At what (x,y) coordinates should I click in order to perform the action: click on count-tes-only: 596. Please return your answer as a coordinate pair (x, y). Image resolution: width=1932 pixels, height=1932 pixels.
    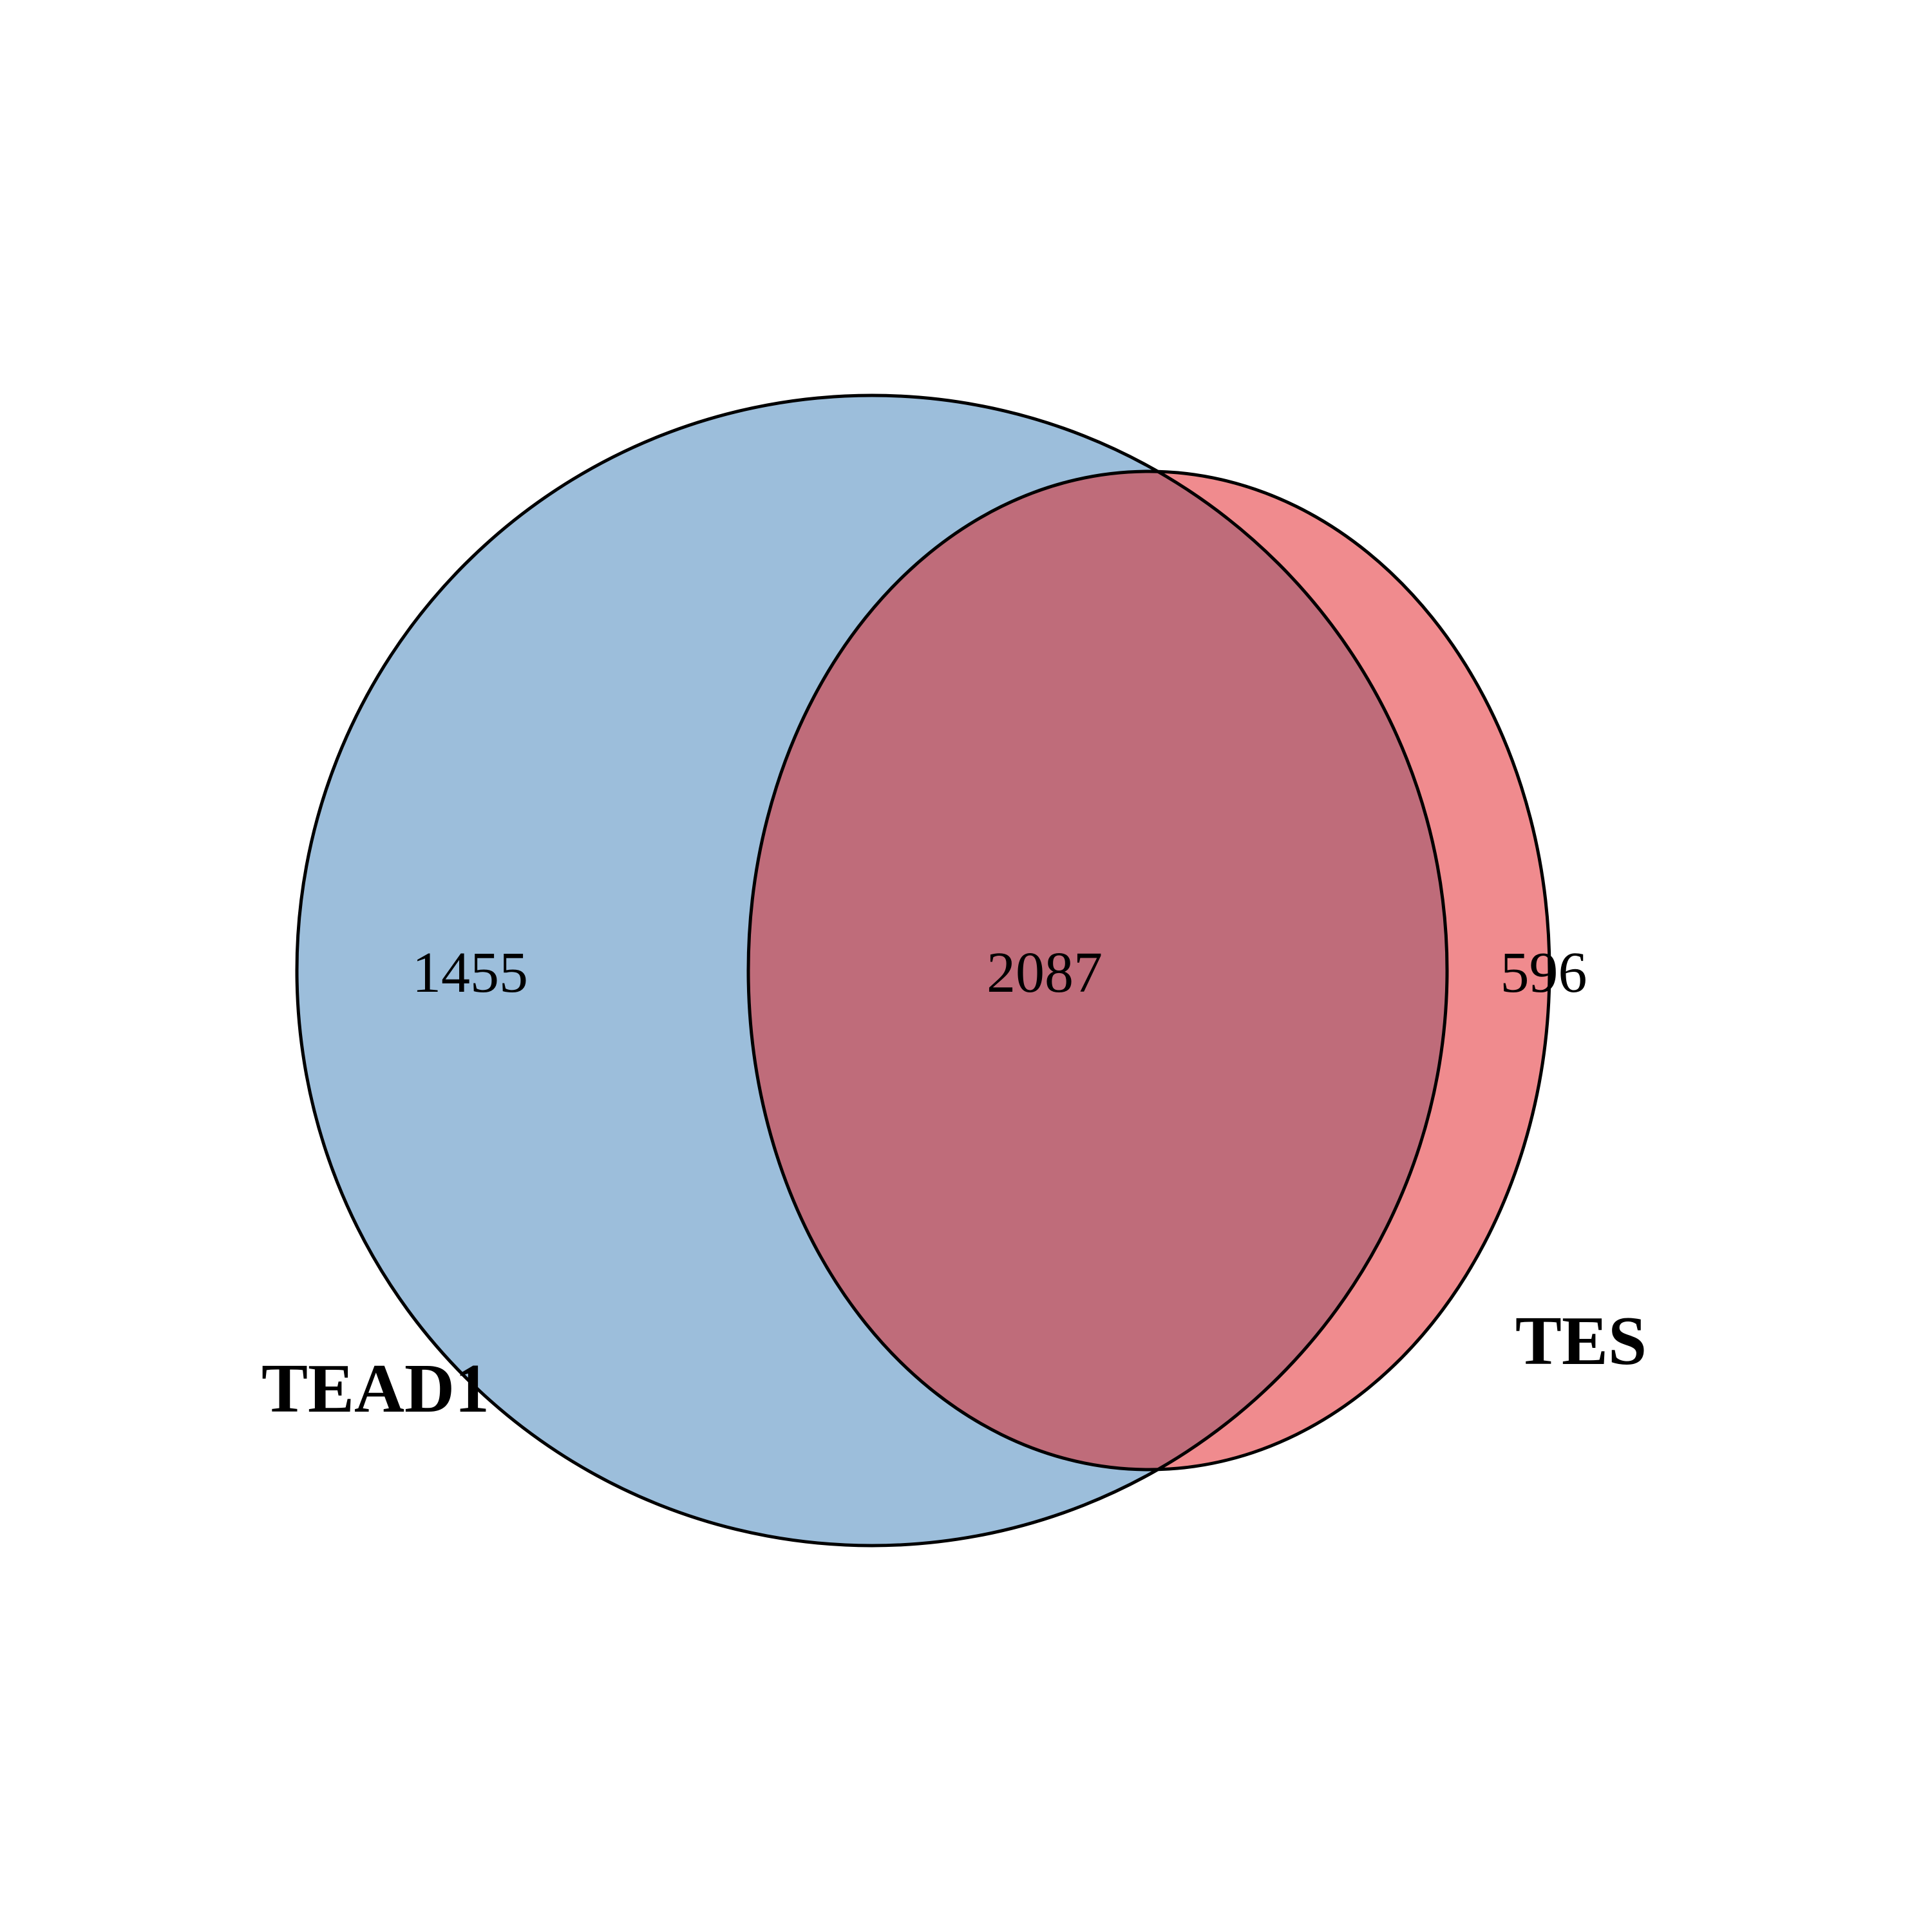
    Looking at the image, I should click on (1544, 973).